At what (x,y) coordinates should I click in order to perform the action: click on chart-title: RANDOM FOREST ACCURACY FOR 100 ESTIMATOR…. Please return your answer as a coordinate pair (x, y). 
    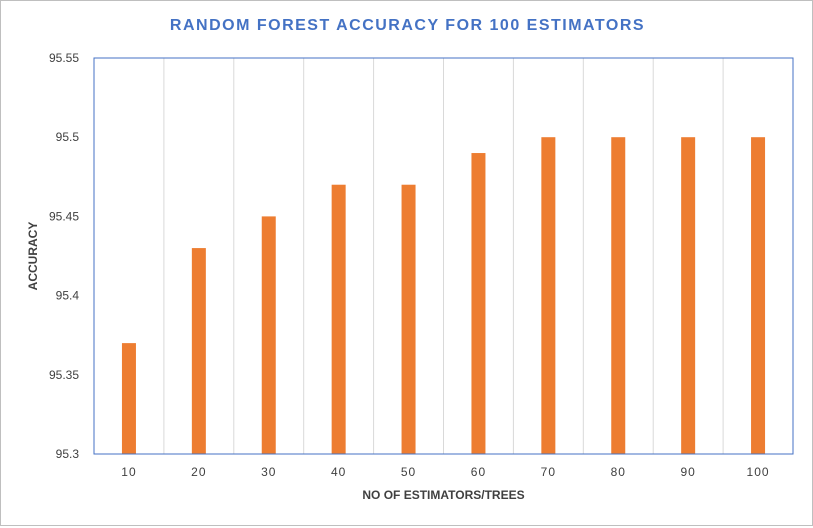
    Looking at the image, I should click on (407, 25).